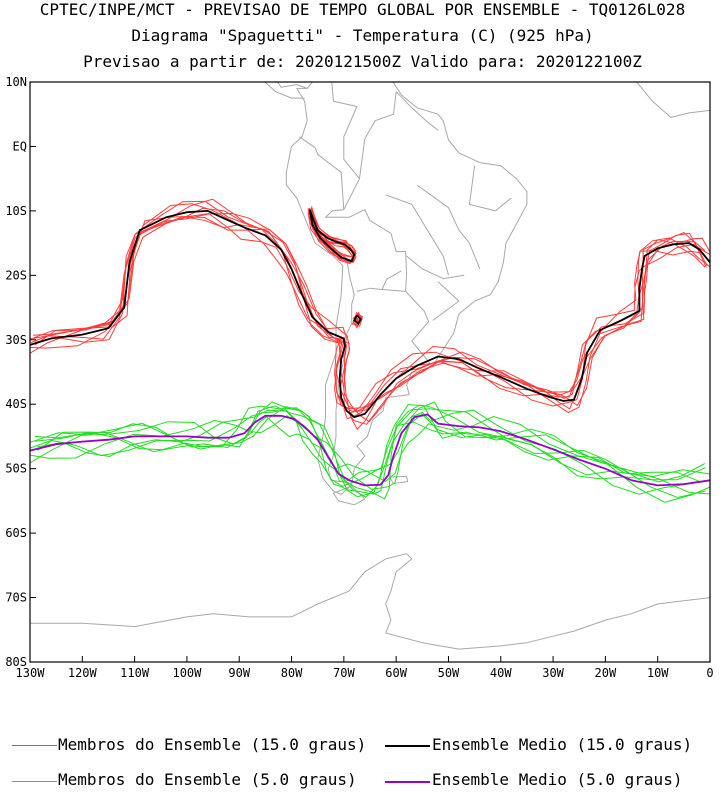  What do you see at coordinates (31, 673) in the screenshot?
I see `x-tick-label: 130W` at bounding box center [31, 673].